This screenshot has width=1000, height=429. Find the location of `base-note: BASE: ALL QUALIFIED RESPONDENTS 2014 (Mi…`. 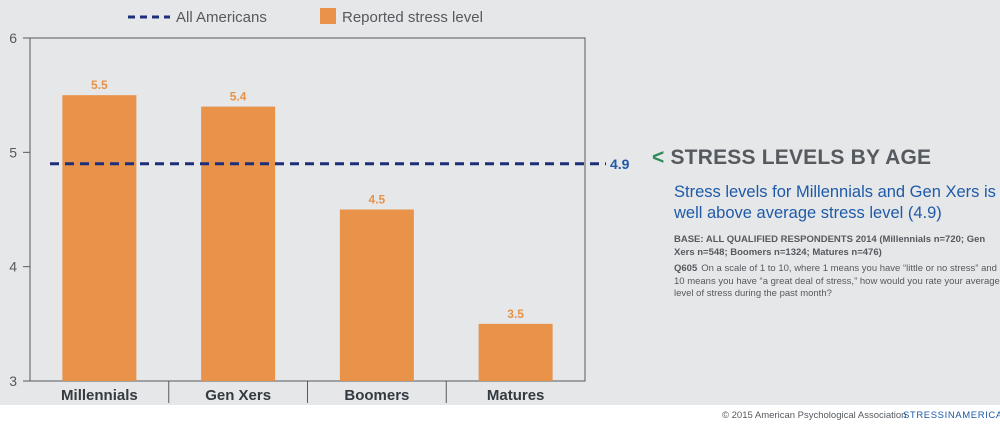

base-note: BASE: ALL QUALIFIED RESPONDENTS 2014 (Mi… is located at coordinates (830, 246).